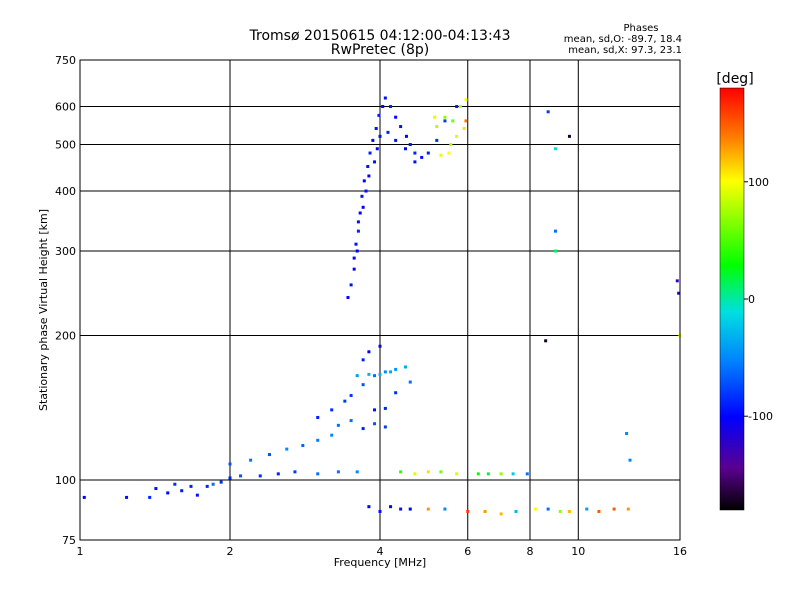  Describe the element at coordinates (732, 299) in the screenshot. I see `colorbar` at that location.